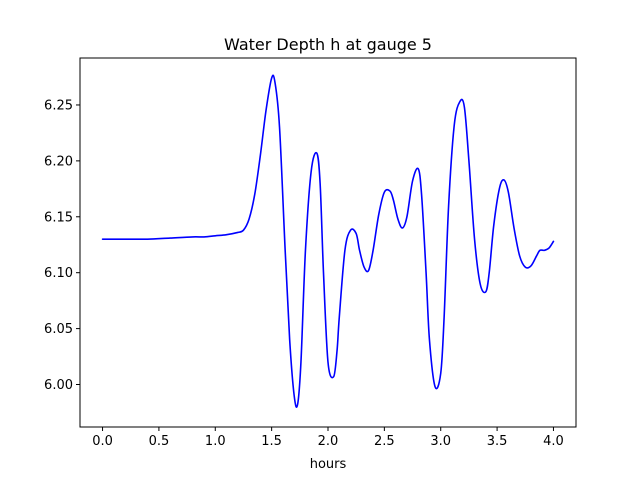  What do you see at coordinates (328, 464) in the screenshot?
I see `x-axis-label: hours` at bounding box center [328, 464].